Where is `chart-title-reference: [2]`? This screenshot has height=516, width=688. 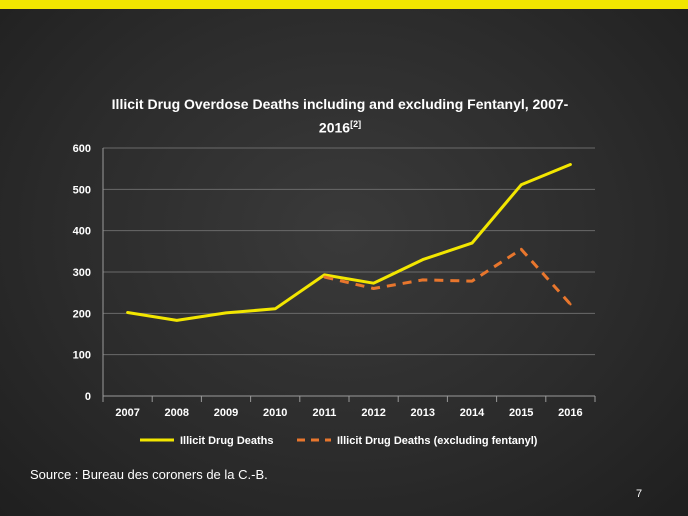 chart-title-reference: [2] is located at coordinates (356, 124).